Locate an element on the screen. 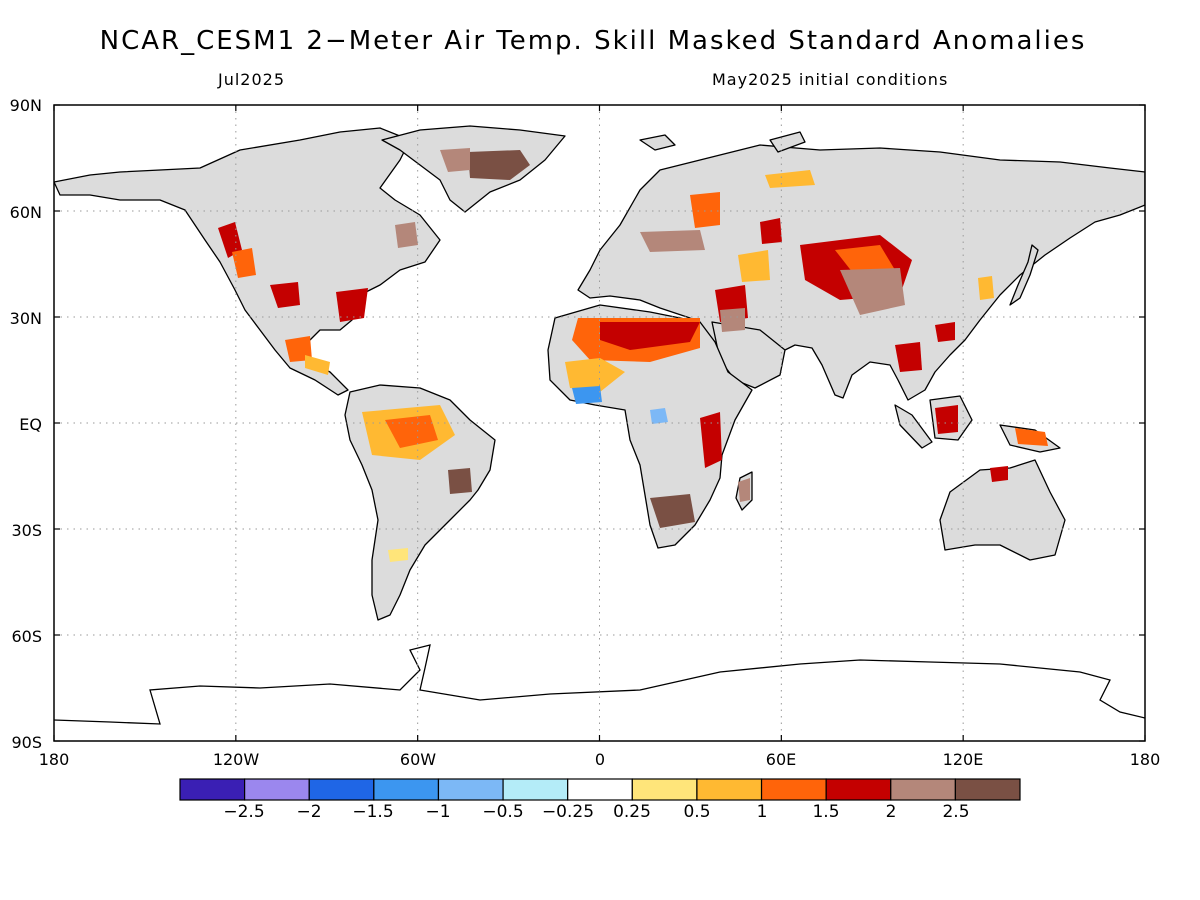 This screenshot has width=1200, height=900. anomaly-caspian is located at coordinates (754, 266).